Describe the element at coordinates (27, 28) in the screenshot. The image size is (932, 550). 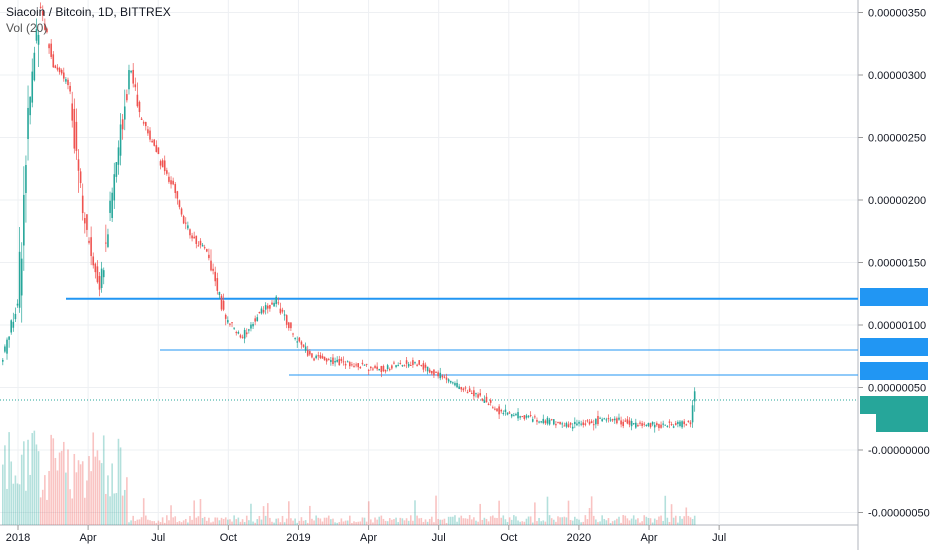
I see `volume-indicator-label: Vol (20)` at that location.